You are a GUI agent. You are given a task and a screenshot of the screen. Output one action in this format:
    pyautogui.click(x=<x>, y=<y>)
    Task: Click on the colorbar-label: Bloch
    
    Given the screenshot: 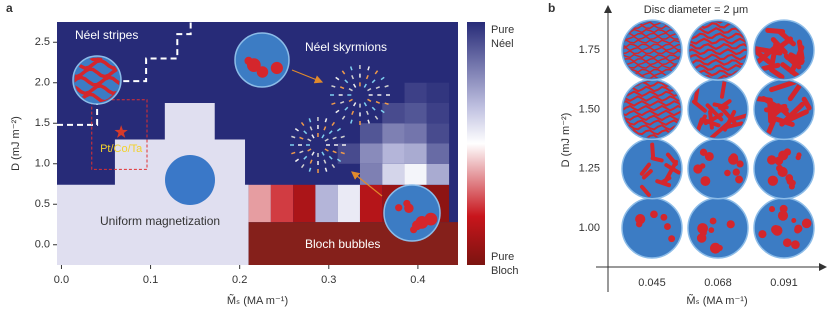 What is the action you would take?
    pyautogui.click(x=505, y=271)
    